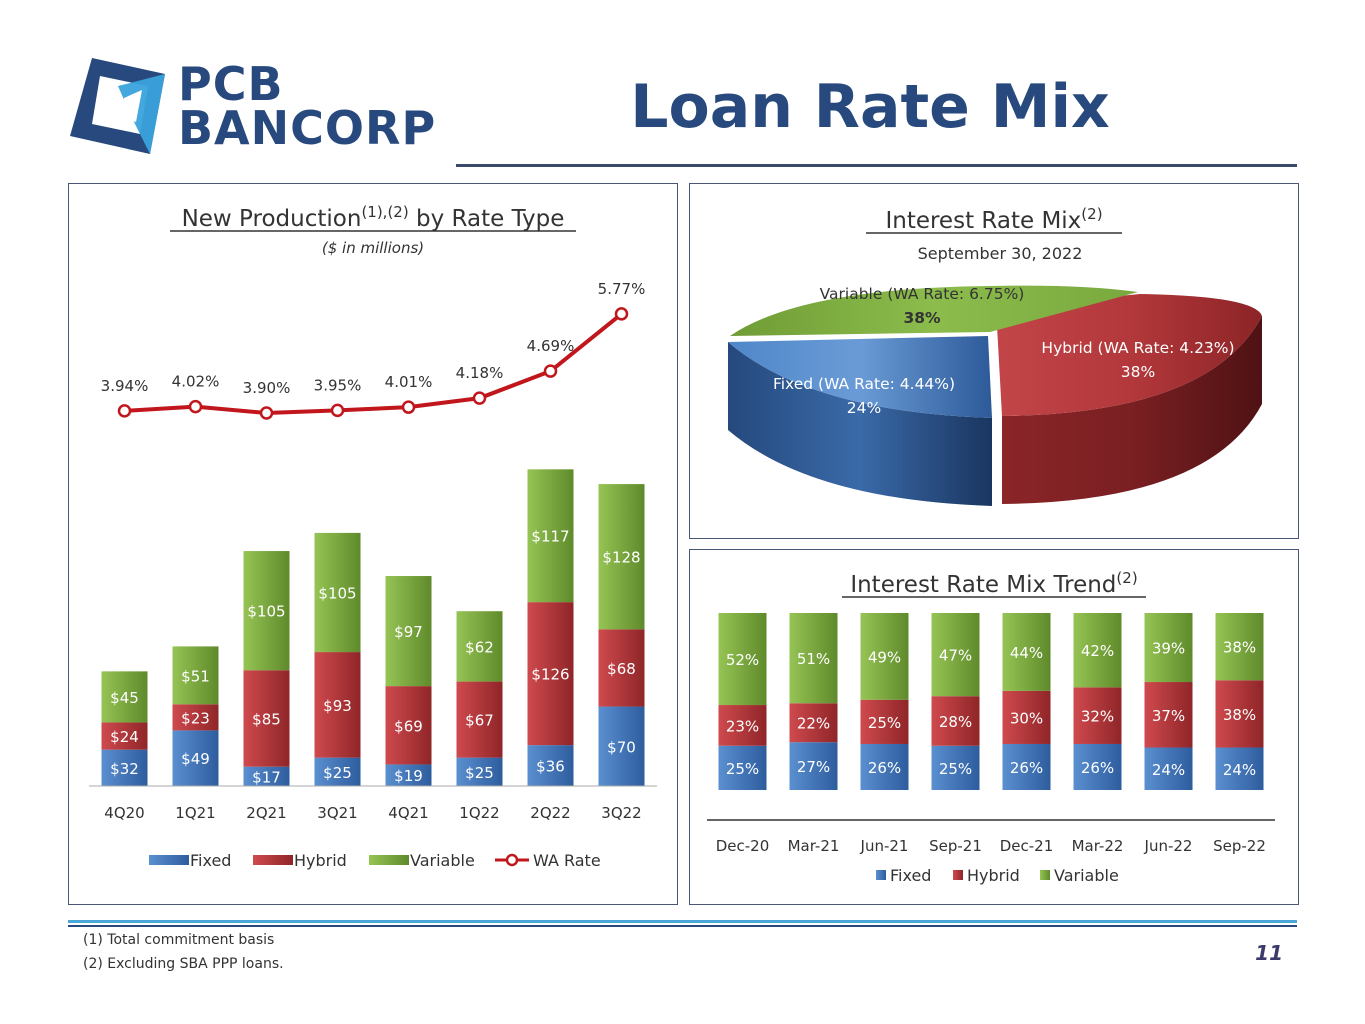  Describe the element at coordinates (550, 767) in the screenshot. I see `fixed-data-label: $36` at that location.